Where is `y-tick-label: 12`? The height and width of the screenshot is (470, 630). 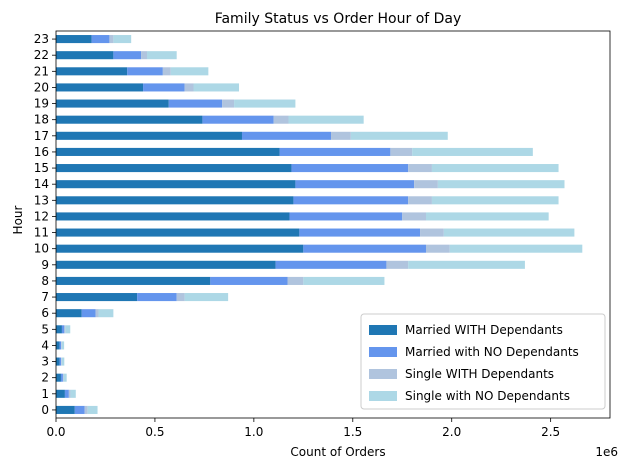 y-tick-label: 12 is located at coordinates (41, 216).